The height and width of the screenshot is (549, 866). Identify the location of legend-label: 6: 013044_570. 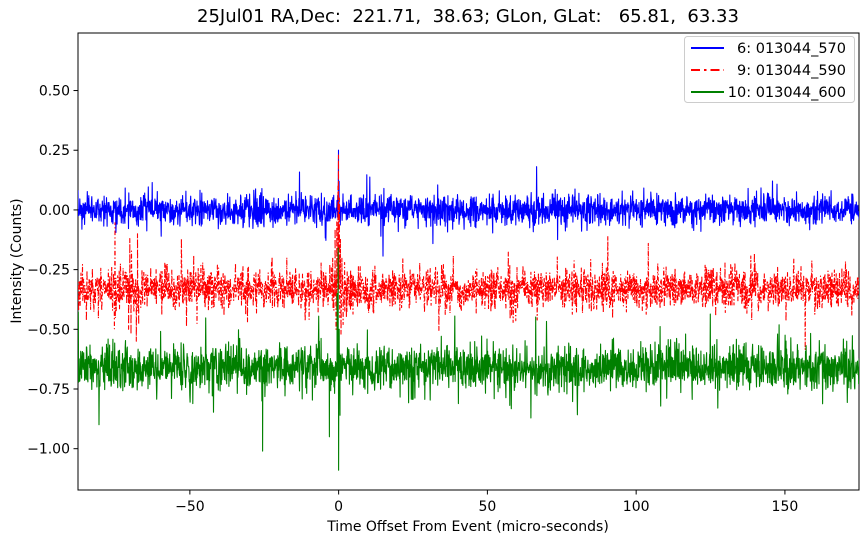
(791, 49).